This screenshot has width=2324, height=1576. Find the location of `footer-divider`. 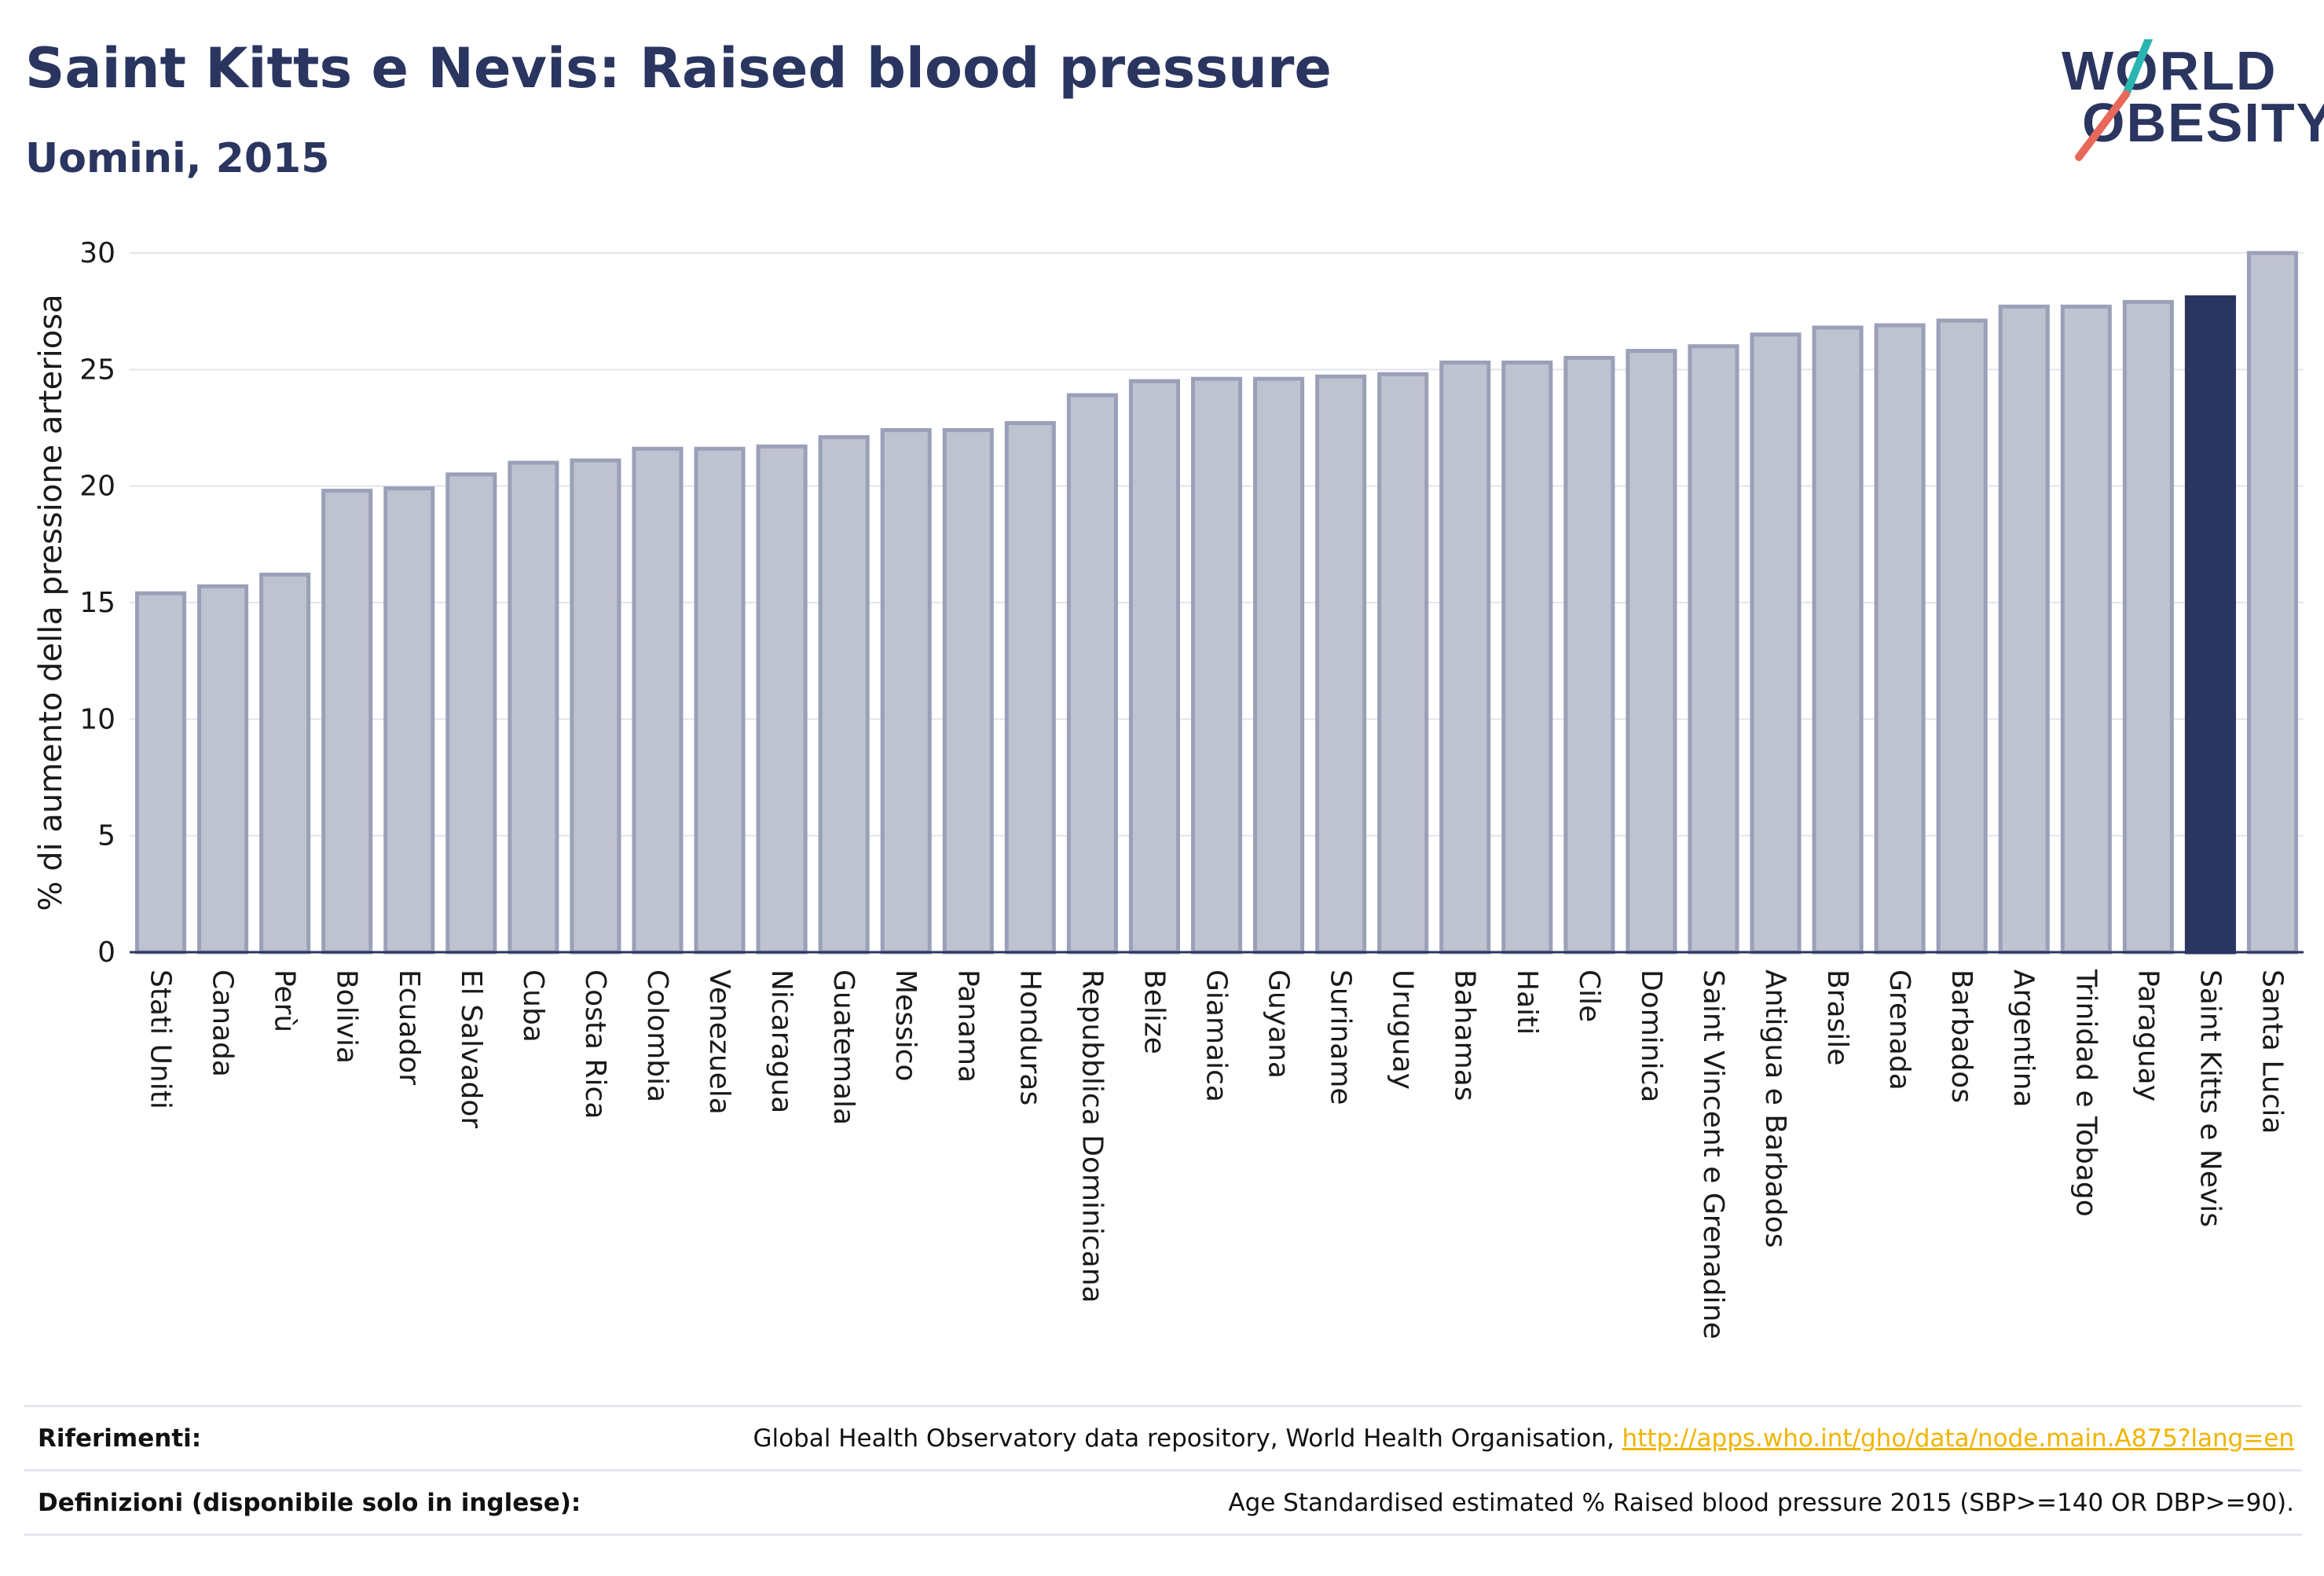

footer-divider is located at coordinates (1163, 1535).